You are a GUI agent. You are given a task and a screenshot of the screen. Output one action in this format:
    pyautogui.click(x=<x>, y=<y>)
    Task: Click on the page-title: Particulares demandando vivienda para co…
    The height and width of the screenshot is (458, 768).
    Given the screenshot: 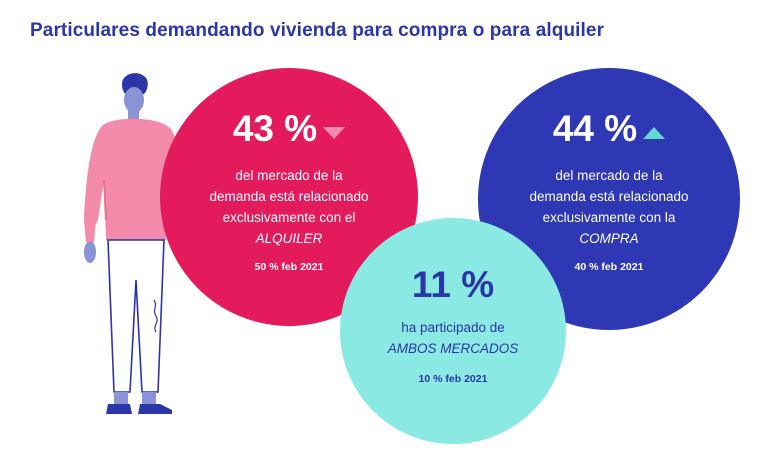 What is the action you would take?
    pyautogui.click(x=317, y=30)
    